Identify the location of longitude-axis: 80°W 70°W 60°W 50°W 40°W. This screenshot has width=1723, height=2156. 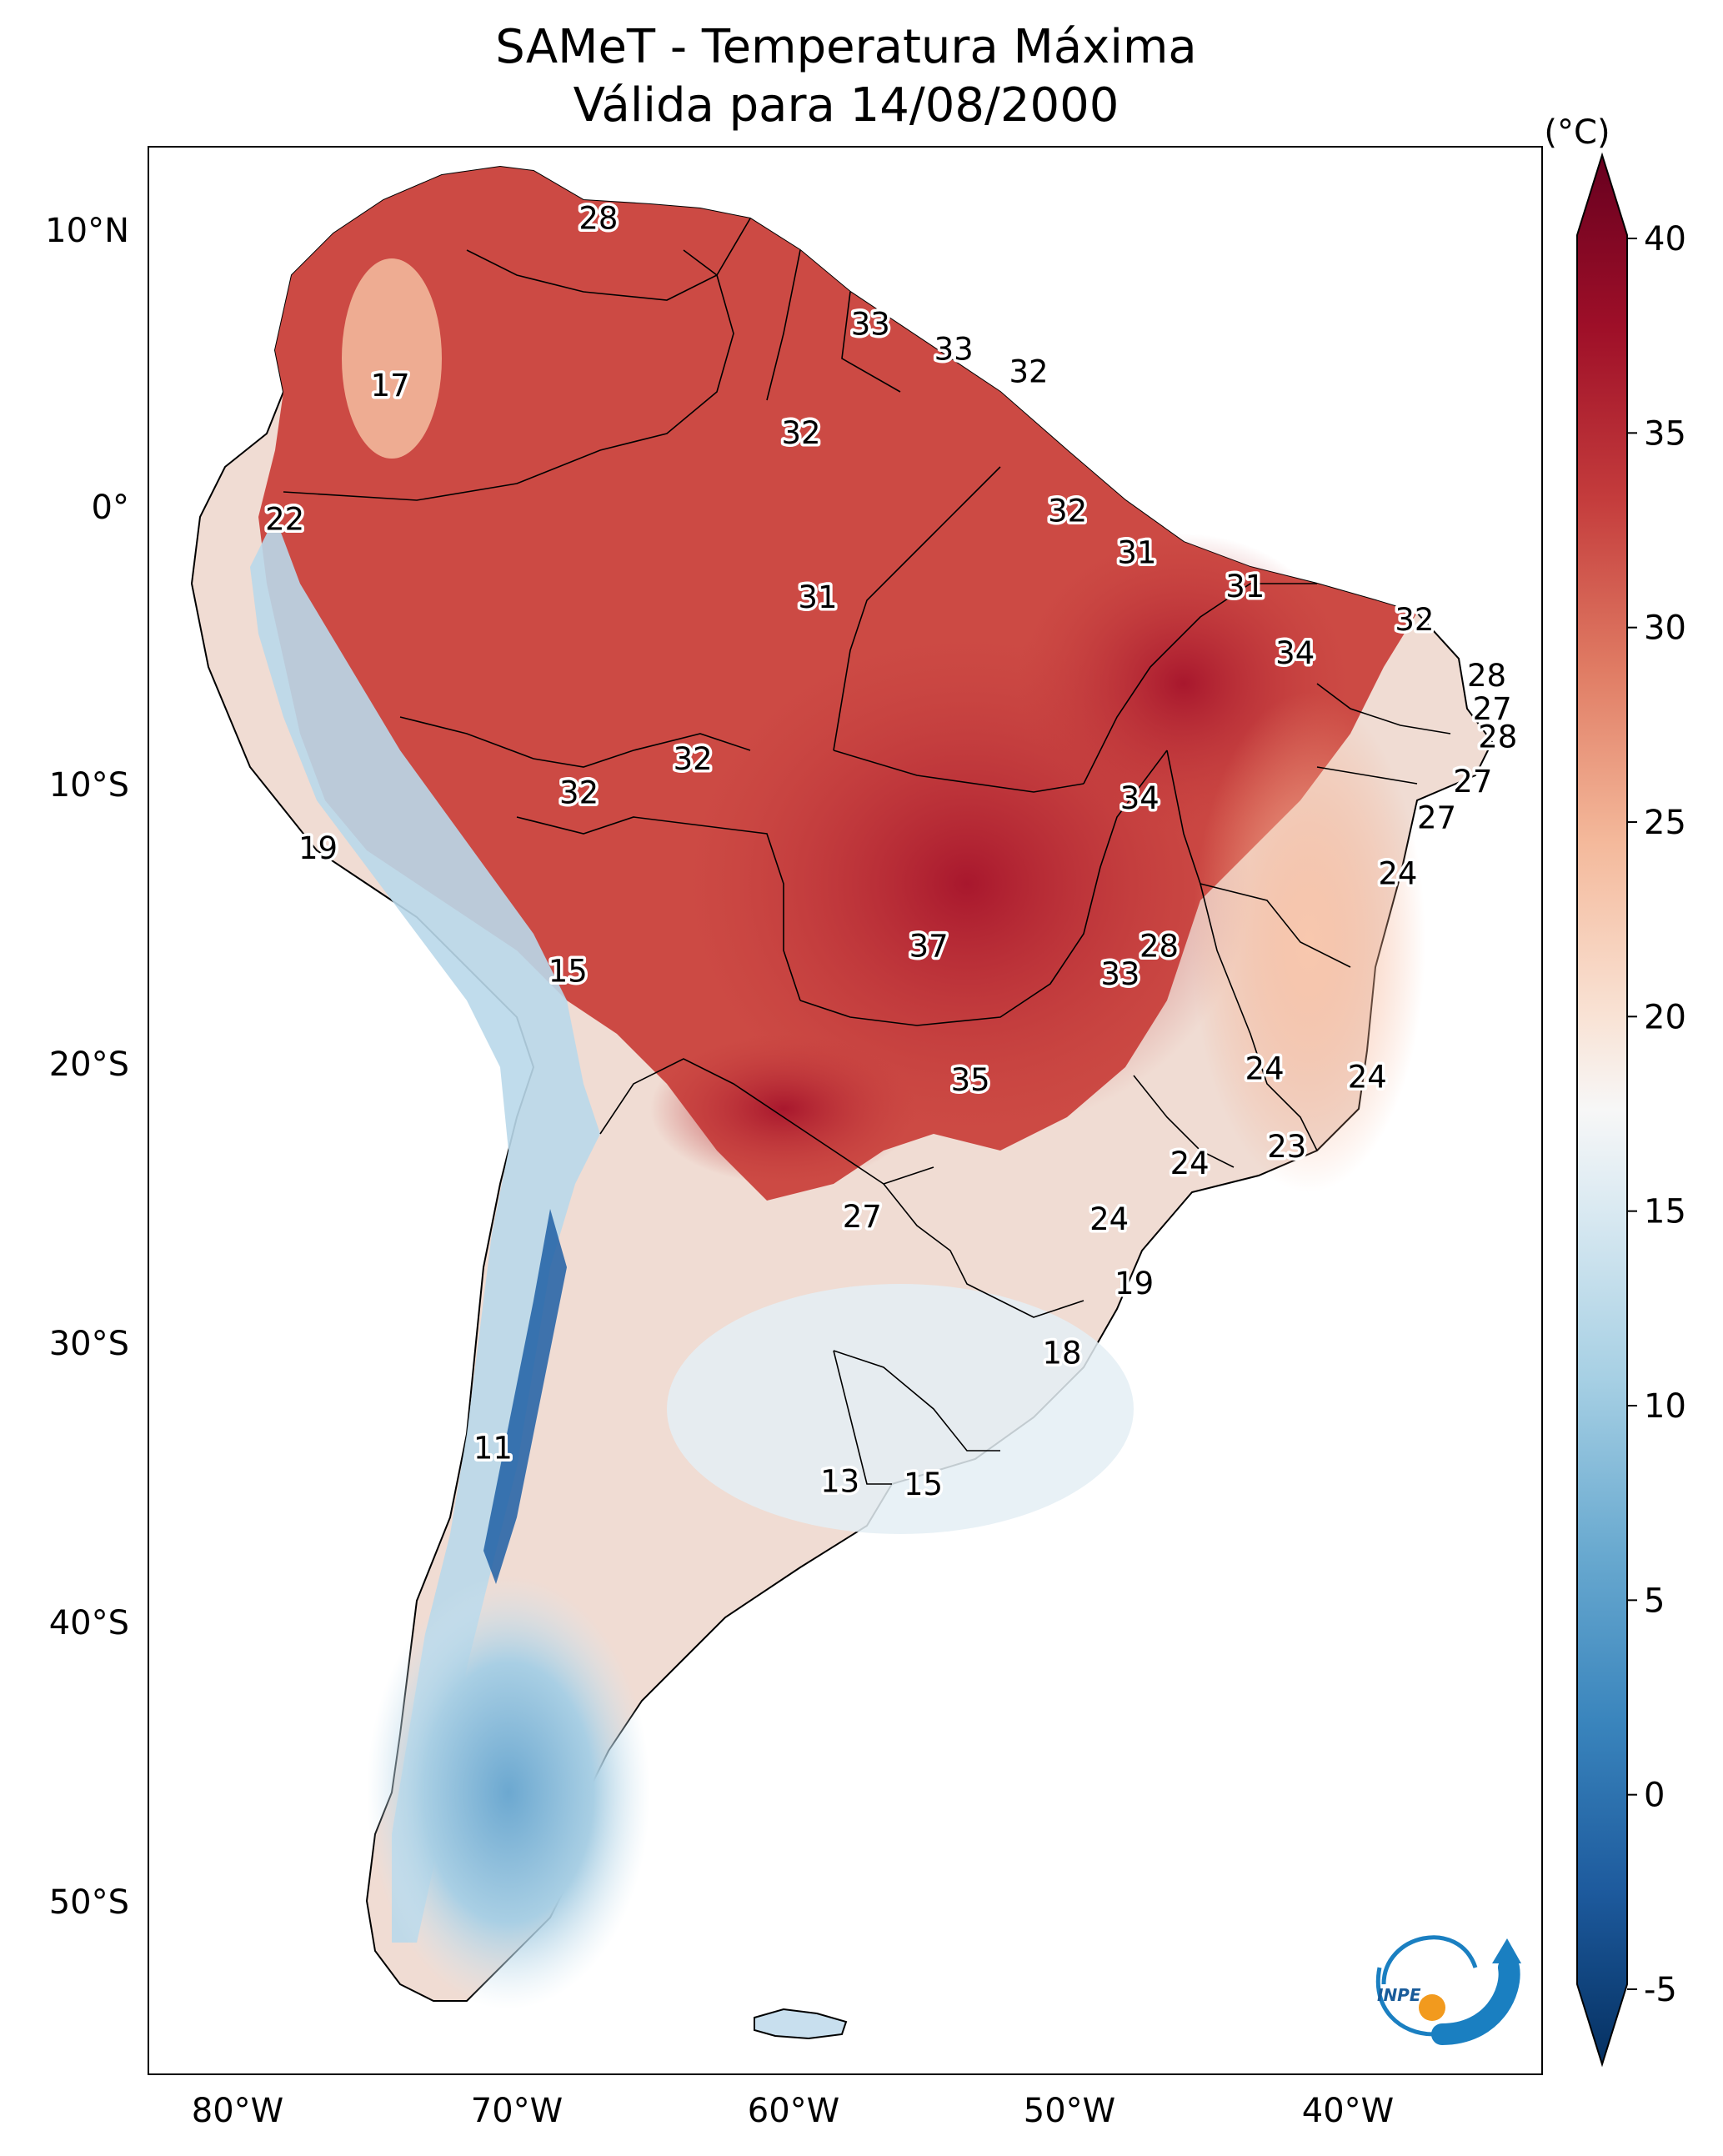
(793, 2111).